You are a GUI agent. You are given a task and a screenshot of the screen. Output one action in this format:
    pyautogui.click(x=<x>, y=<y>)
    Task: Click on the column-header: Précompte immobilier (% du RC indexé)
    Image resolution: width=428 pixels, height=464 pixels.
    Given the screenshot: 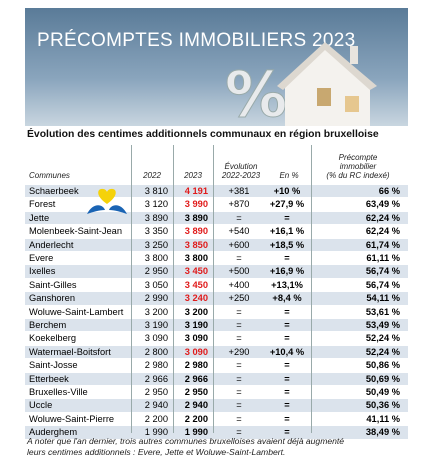 What is the action you would take?
    pyautogui.click(x=358, y=166)
    